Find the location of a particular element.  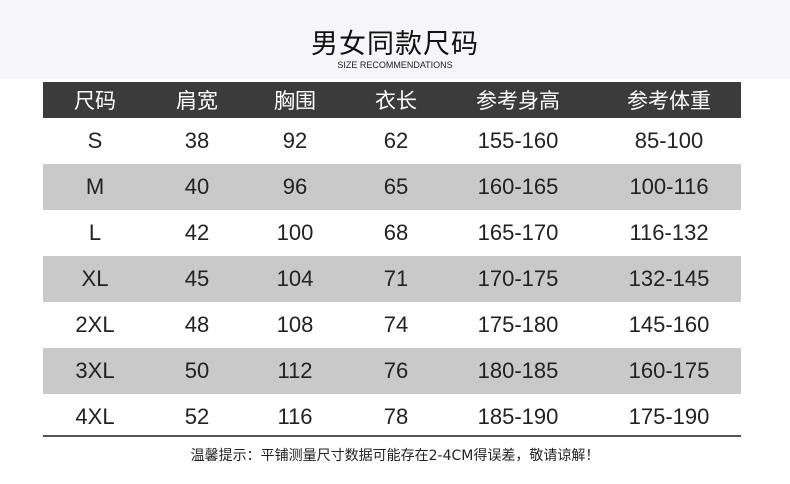

cell-chest: 92 is located at coordinates (295, 140).